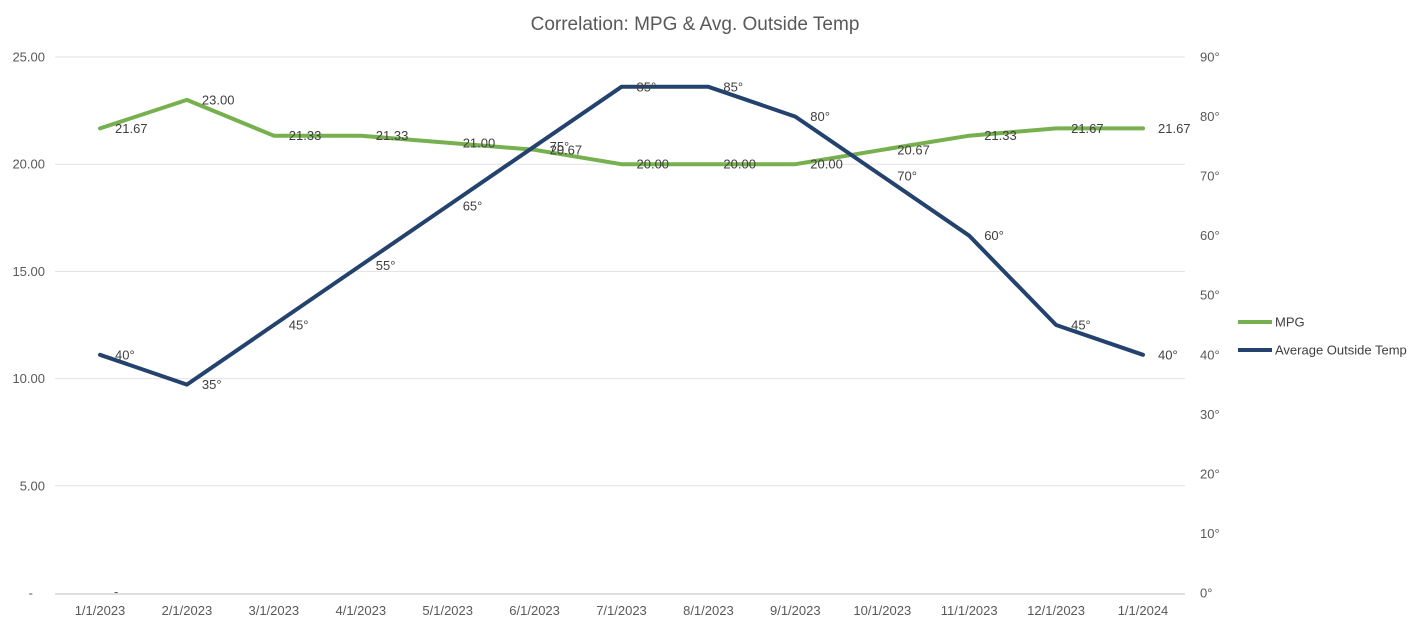  I want to click on mpg-data-label: 21.00, so click(479, 142).